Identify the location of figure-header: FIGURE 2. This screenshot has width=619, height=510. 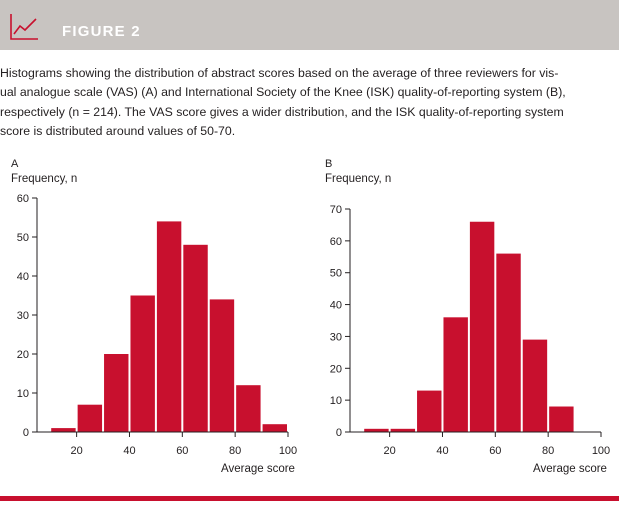
(309, 25).